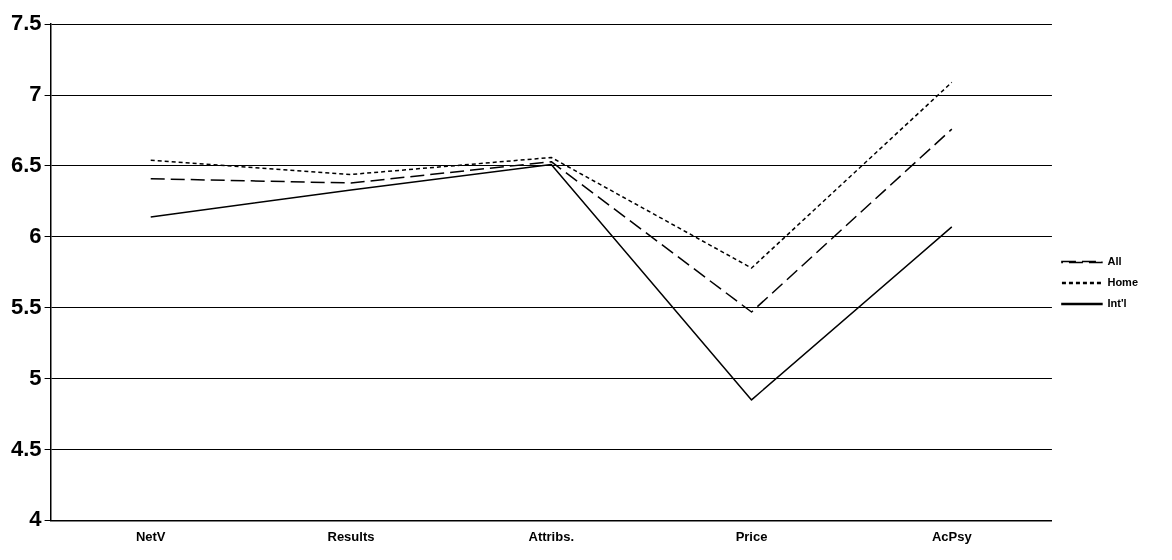 The width and height of the screenshot is (1172, 560). I want to click on y-tick-label: 7.5, so click(26, 23).